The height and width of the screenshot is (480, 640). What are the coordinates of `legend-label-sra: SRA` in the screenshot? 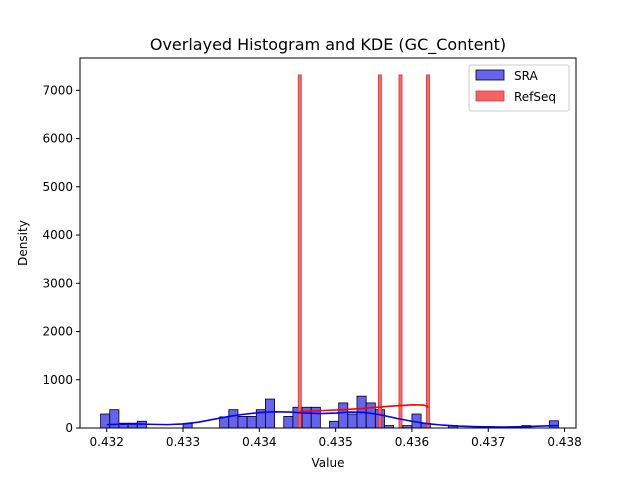 It's located at (526, 76).